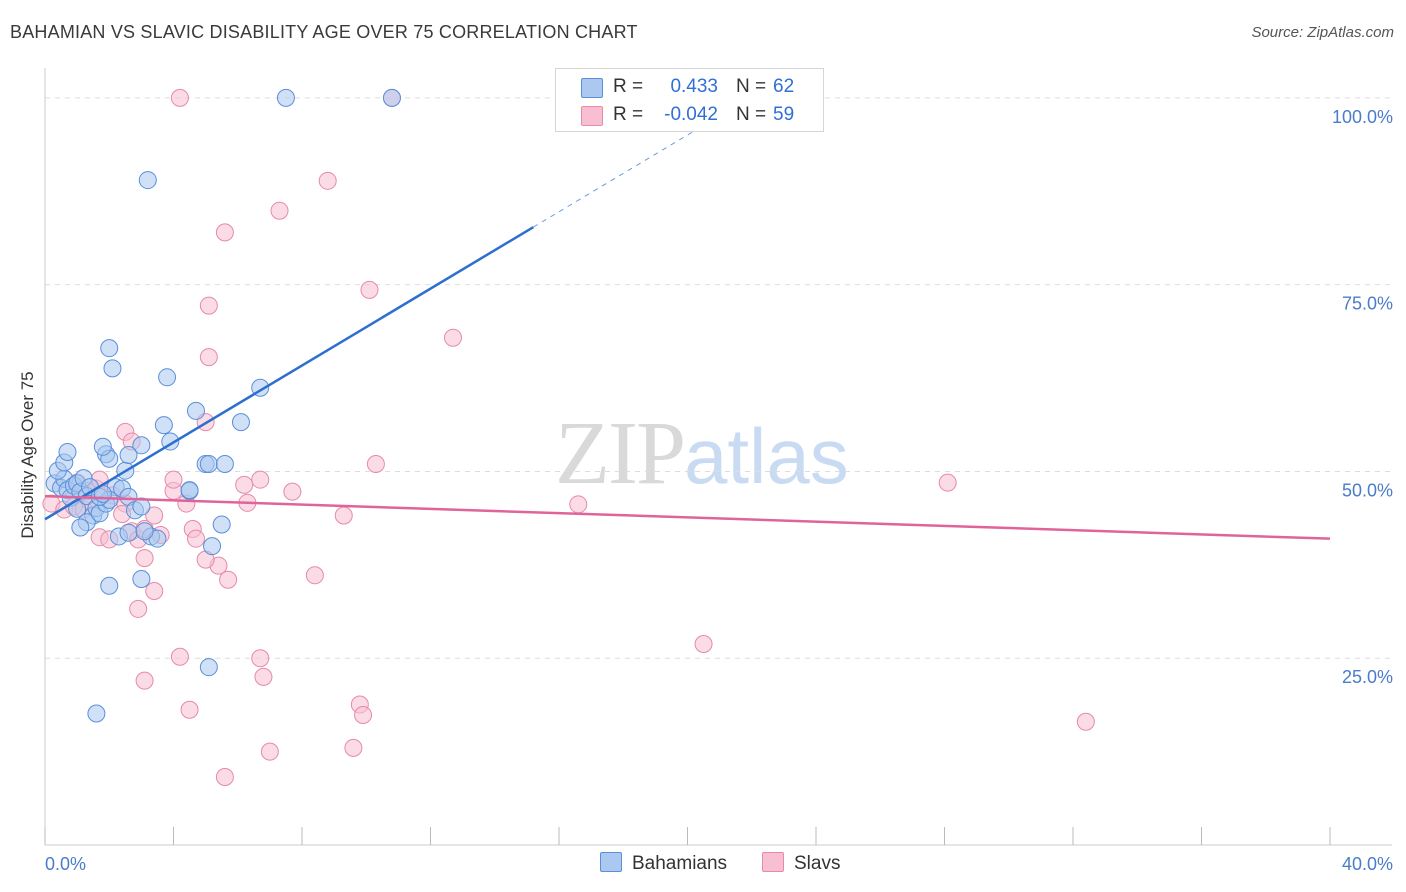 The image size is (1406, 892). Describe the element at coordinates (784, 86) in the screenshot. I see `n-value: 62` at that location.